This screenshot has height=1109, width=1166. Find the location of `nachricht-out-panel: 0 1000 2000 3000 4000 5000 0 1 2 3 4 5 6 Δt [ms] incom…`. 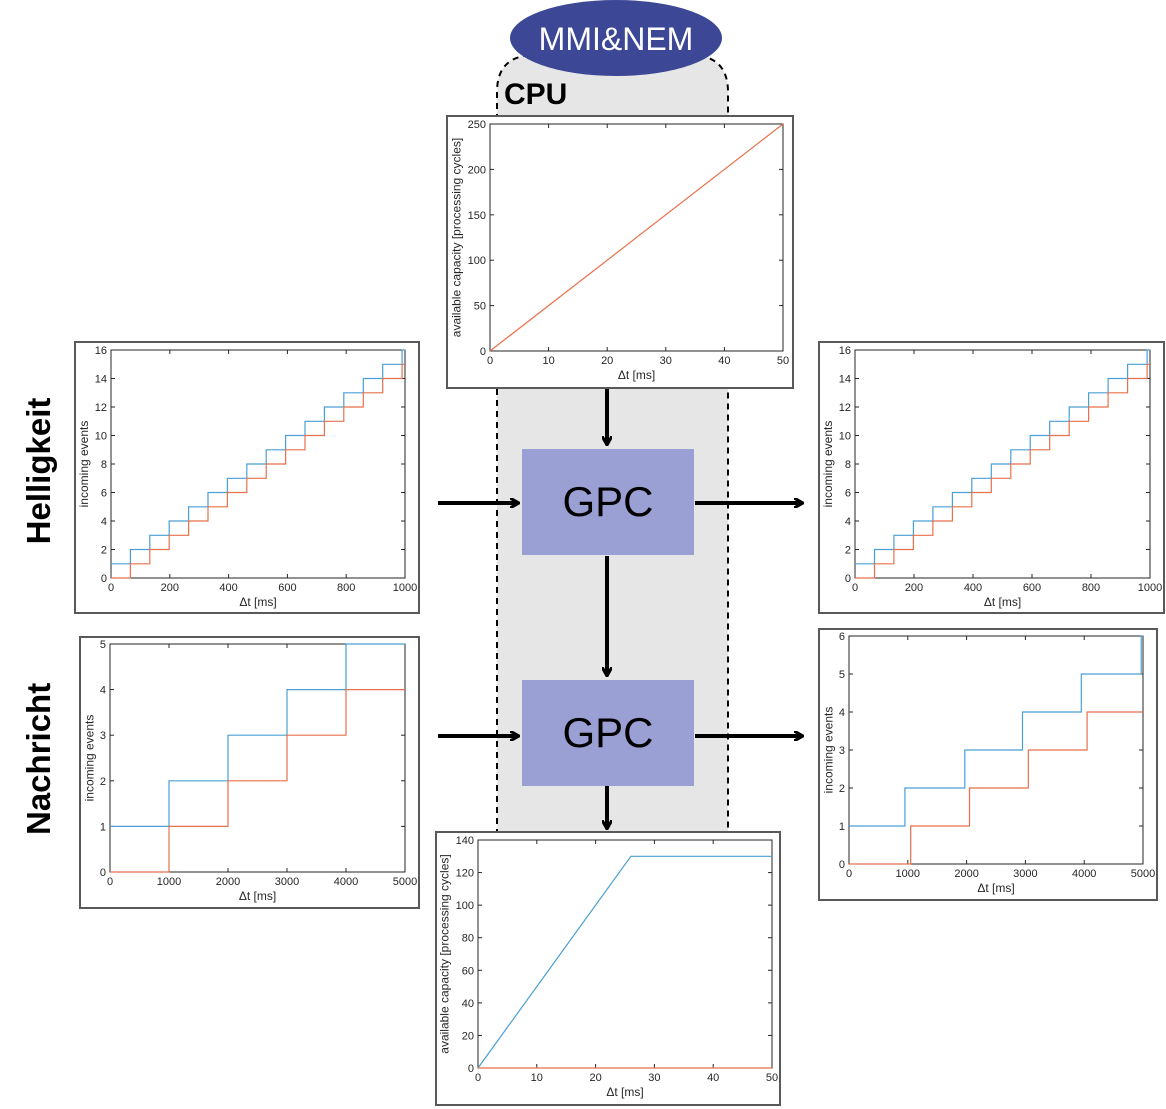

nachricht-out-panel: 0 1000 2000 3000 4000 5000 0 1 2 3 4 5 6 Δt [ms] incom… is located at coordinates (988, 764).